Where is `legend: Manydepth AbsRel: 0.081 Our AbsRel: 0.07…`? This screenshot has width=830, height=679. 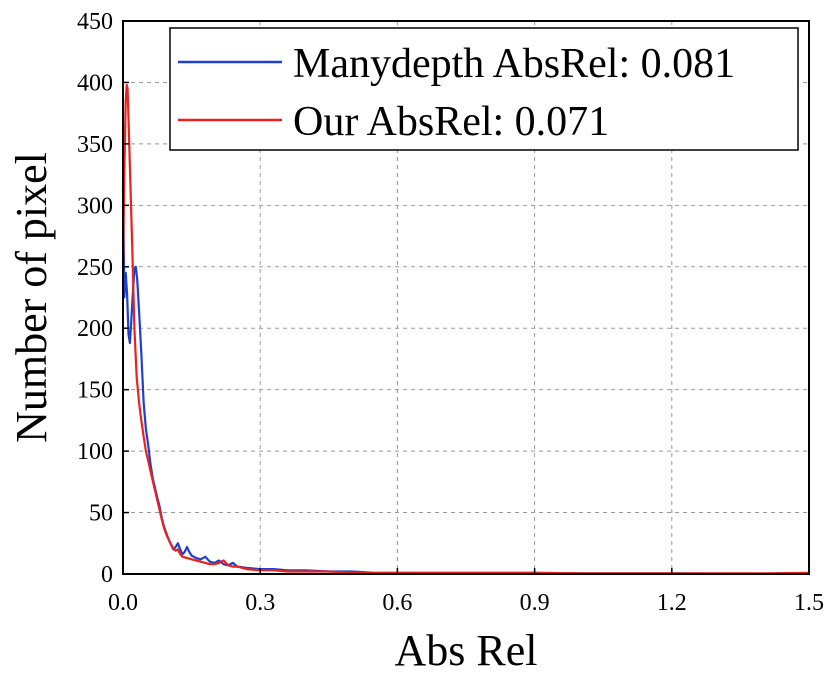 legend: Manydepth AbsRel: 0.081 Our AbsRel: 0.07… is located at coordinates (484, 89).